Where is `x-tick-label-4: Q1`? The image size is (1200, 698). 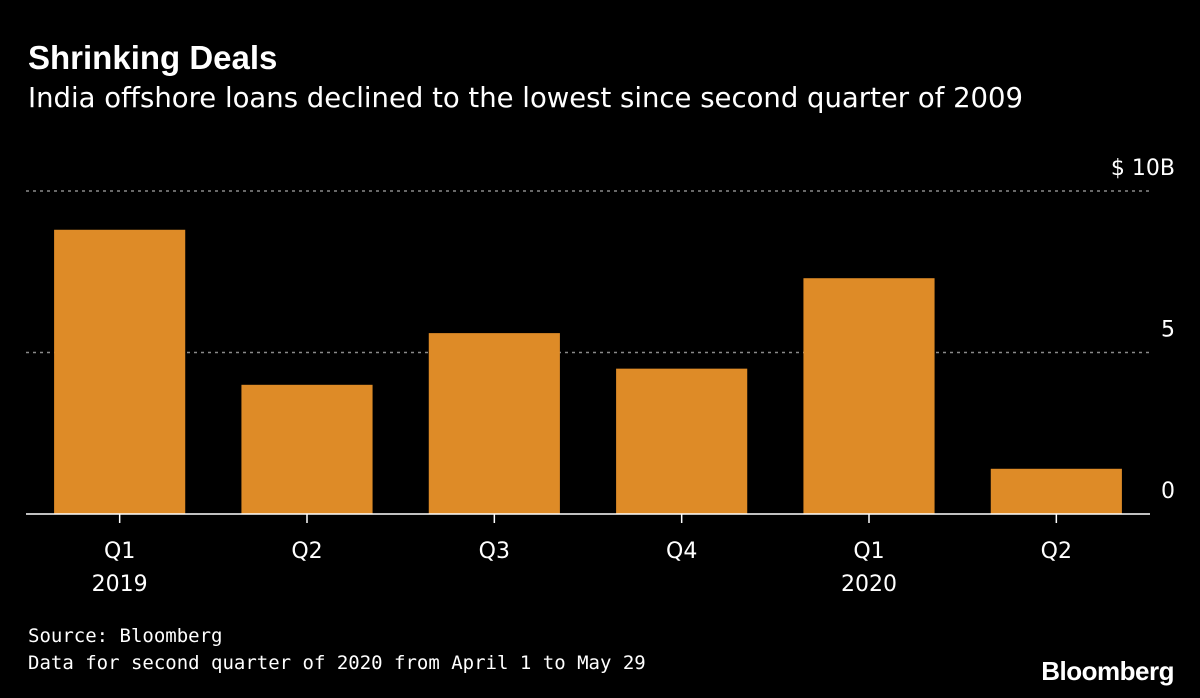 x-tick-label-4: Q1 is located at coordinates (868, 551).